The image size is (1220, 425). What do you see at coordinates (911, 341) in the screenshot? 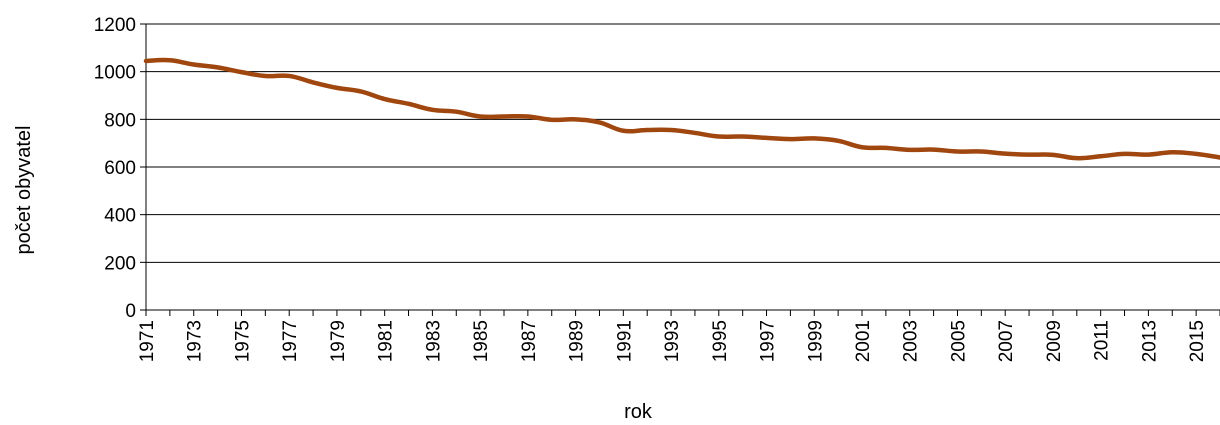
I see `x-tick-label: 2003` at bounding box center [911, 341].